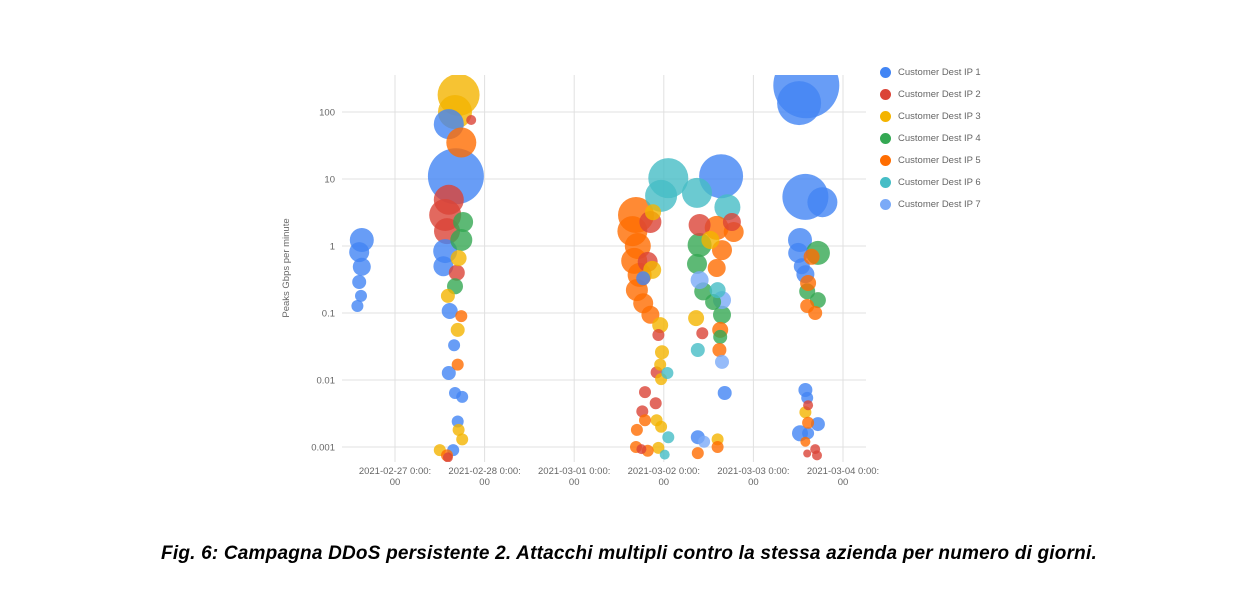 The width and height of the screenshot is (1258, 600). I want to click on x-axis-tick-label: 2021-02-27 0:00: 00, so click(395, 477).